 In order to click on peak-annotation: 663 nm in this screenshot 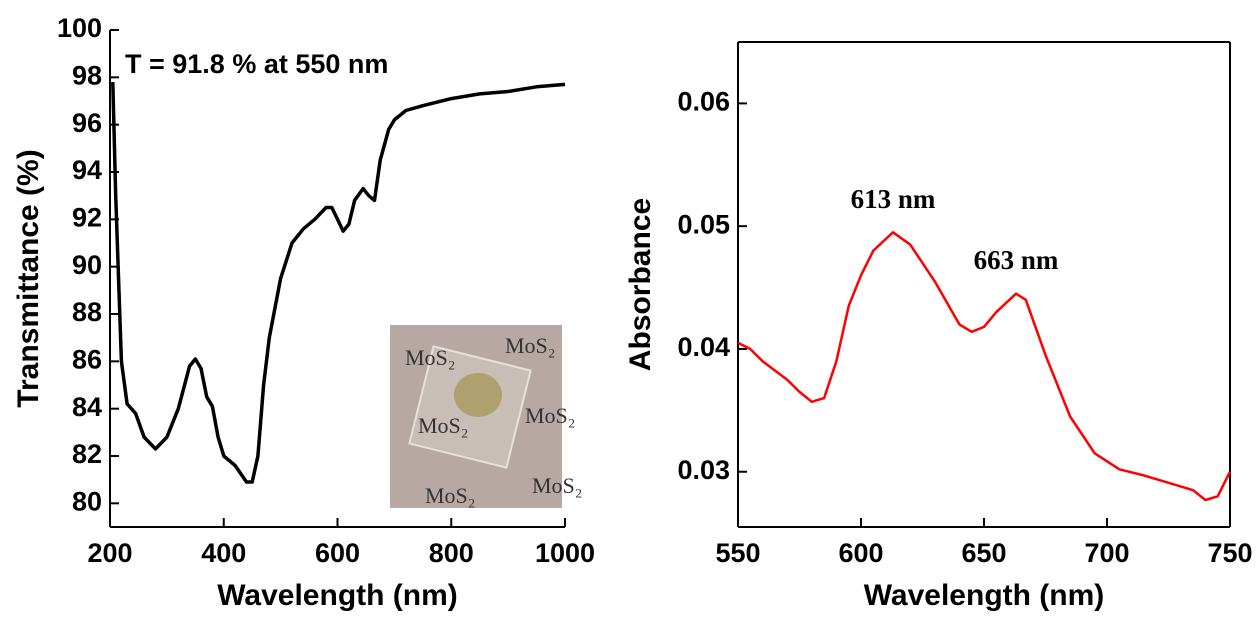, I will do `click(1016, 260)`.